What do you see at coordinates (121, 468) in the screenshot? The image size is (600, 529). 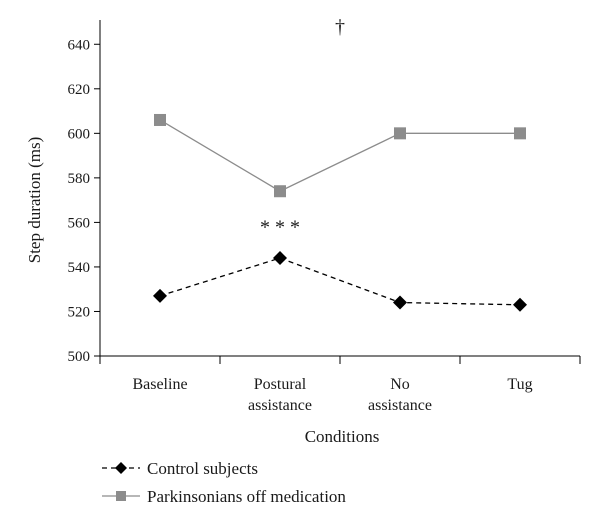 I see `legend-swatch-diamond` at bounding box center [121, 468].